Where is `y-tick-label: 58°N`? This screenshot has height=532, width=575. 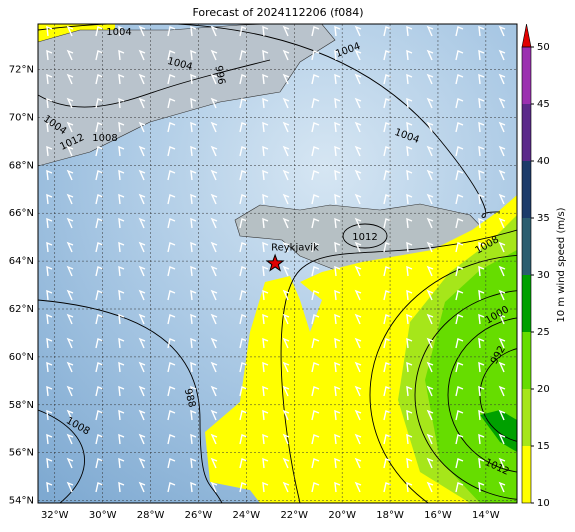
y-tick-label: 58°N is located at coordinates (21, 405).